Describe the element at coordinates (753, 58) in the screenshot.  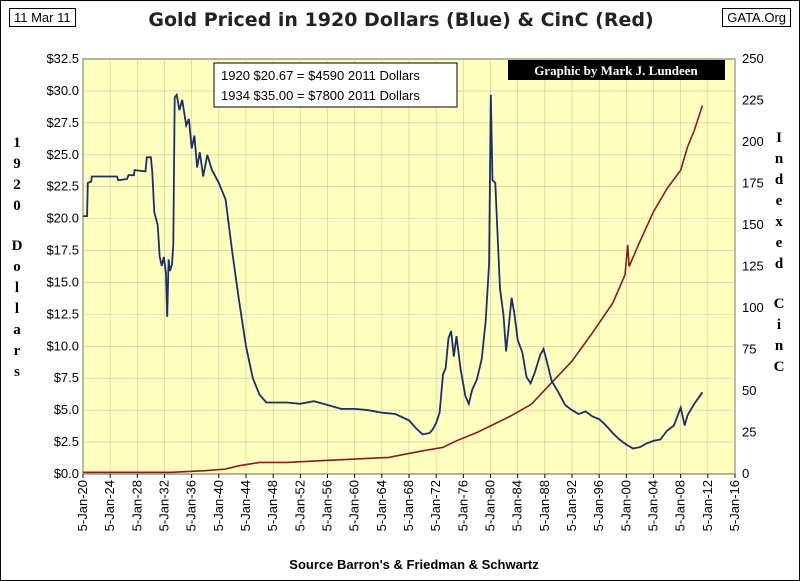
I see `right-tick-label: 250` at that location.